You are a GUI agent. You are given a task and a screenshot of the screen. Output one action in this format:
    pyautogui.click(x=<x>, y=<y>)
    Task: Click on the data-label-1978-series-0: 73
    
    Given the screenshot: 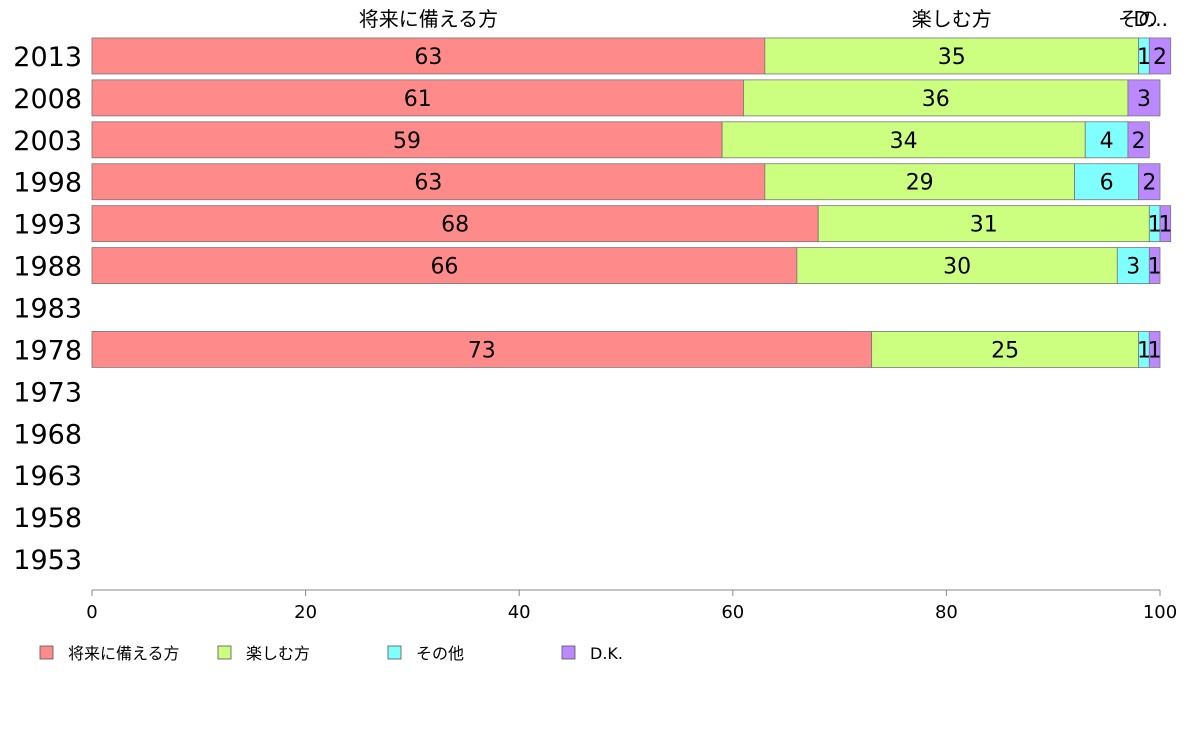 What is the action you would take?
    pyautogui.click(x=482, y=350)
    